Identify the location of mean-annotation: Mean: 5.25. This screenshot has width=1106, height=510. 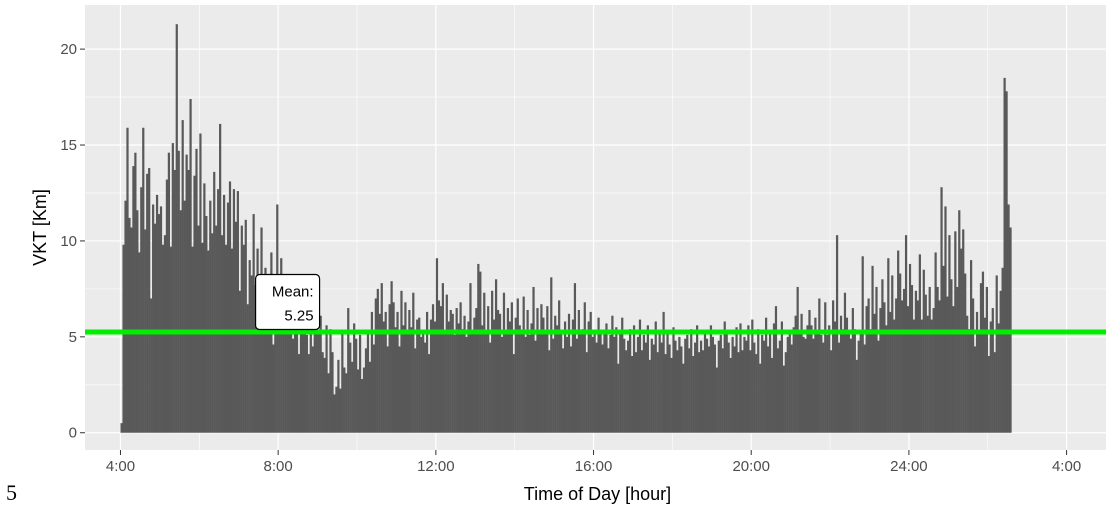
(287, 302).